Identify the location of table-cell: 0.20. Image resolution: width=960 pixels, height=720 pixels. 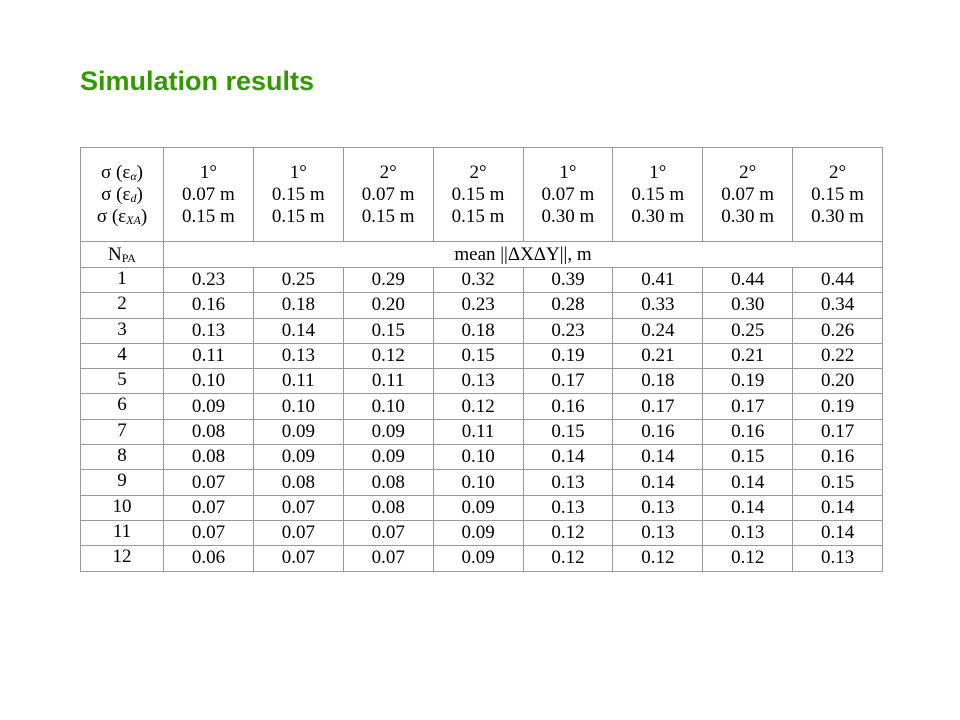
(388, 305).